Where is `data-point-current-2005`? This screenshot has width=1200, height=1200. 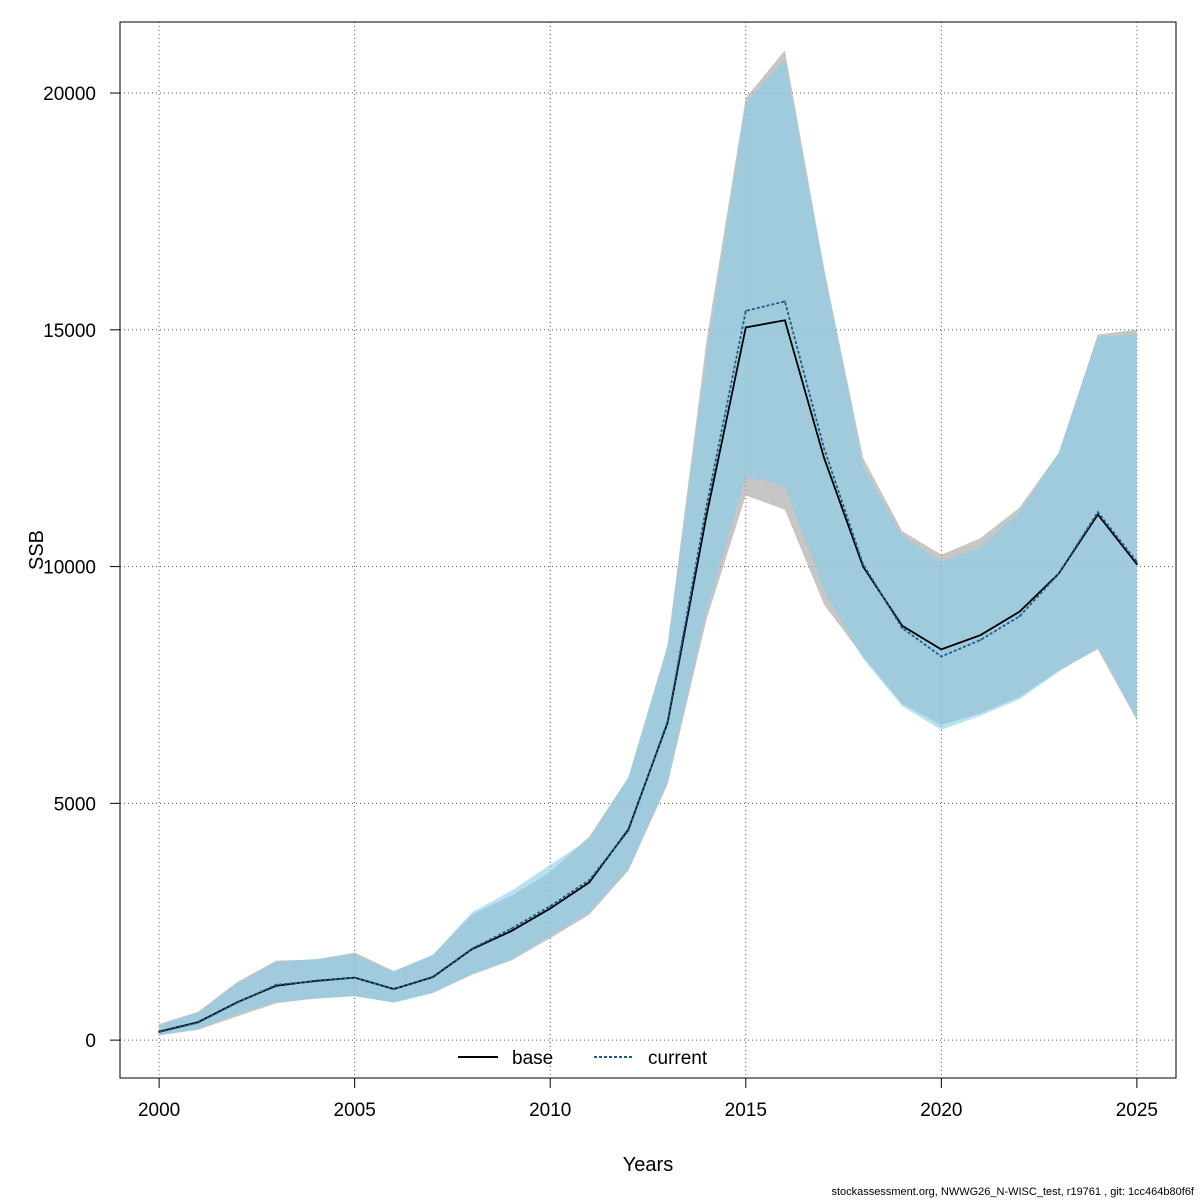
data-point-current-2005 is located at coordinates (354, 977).